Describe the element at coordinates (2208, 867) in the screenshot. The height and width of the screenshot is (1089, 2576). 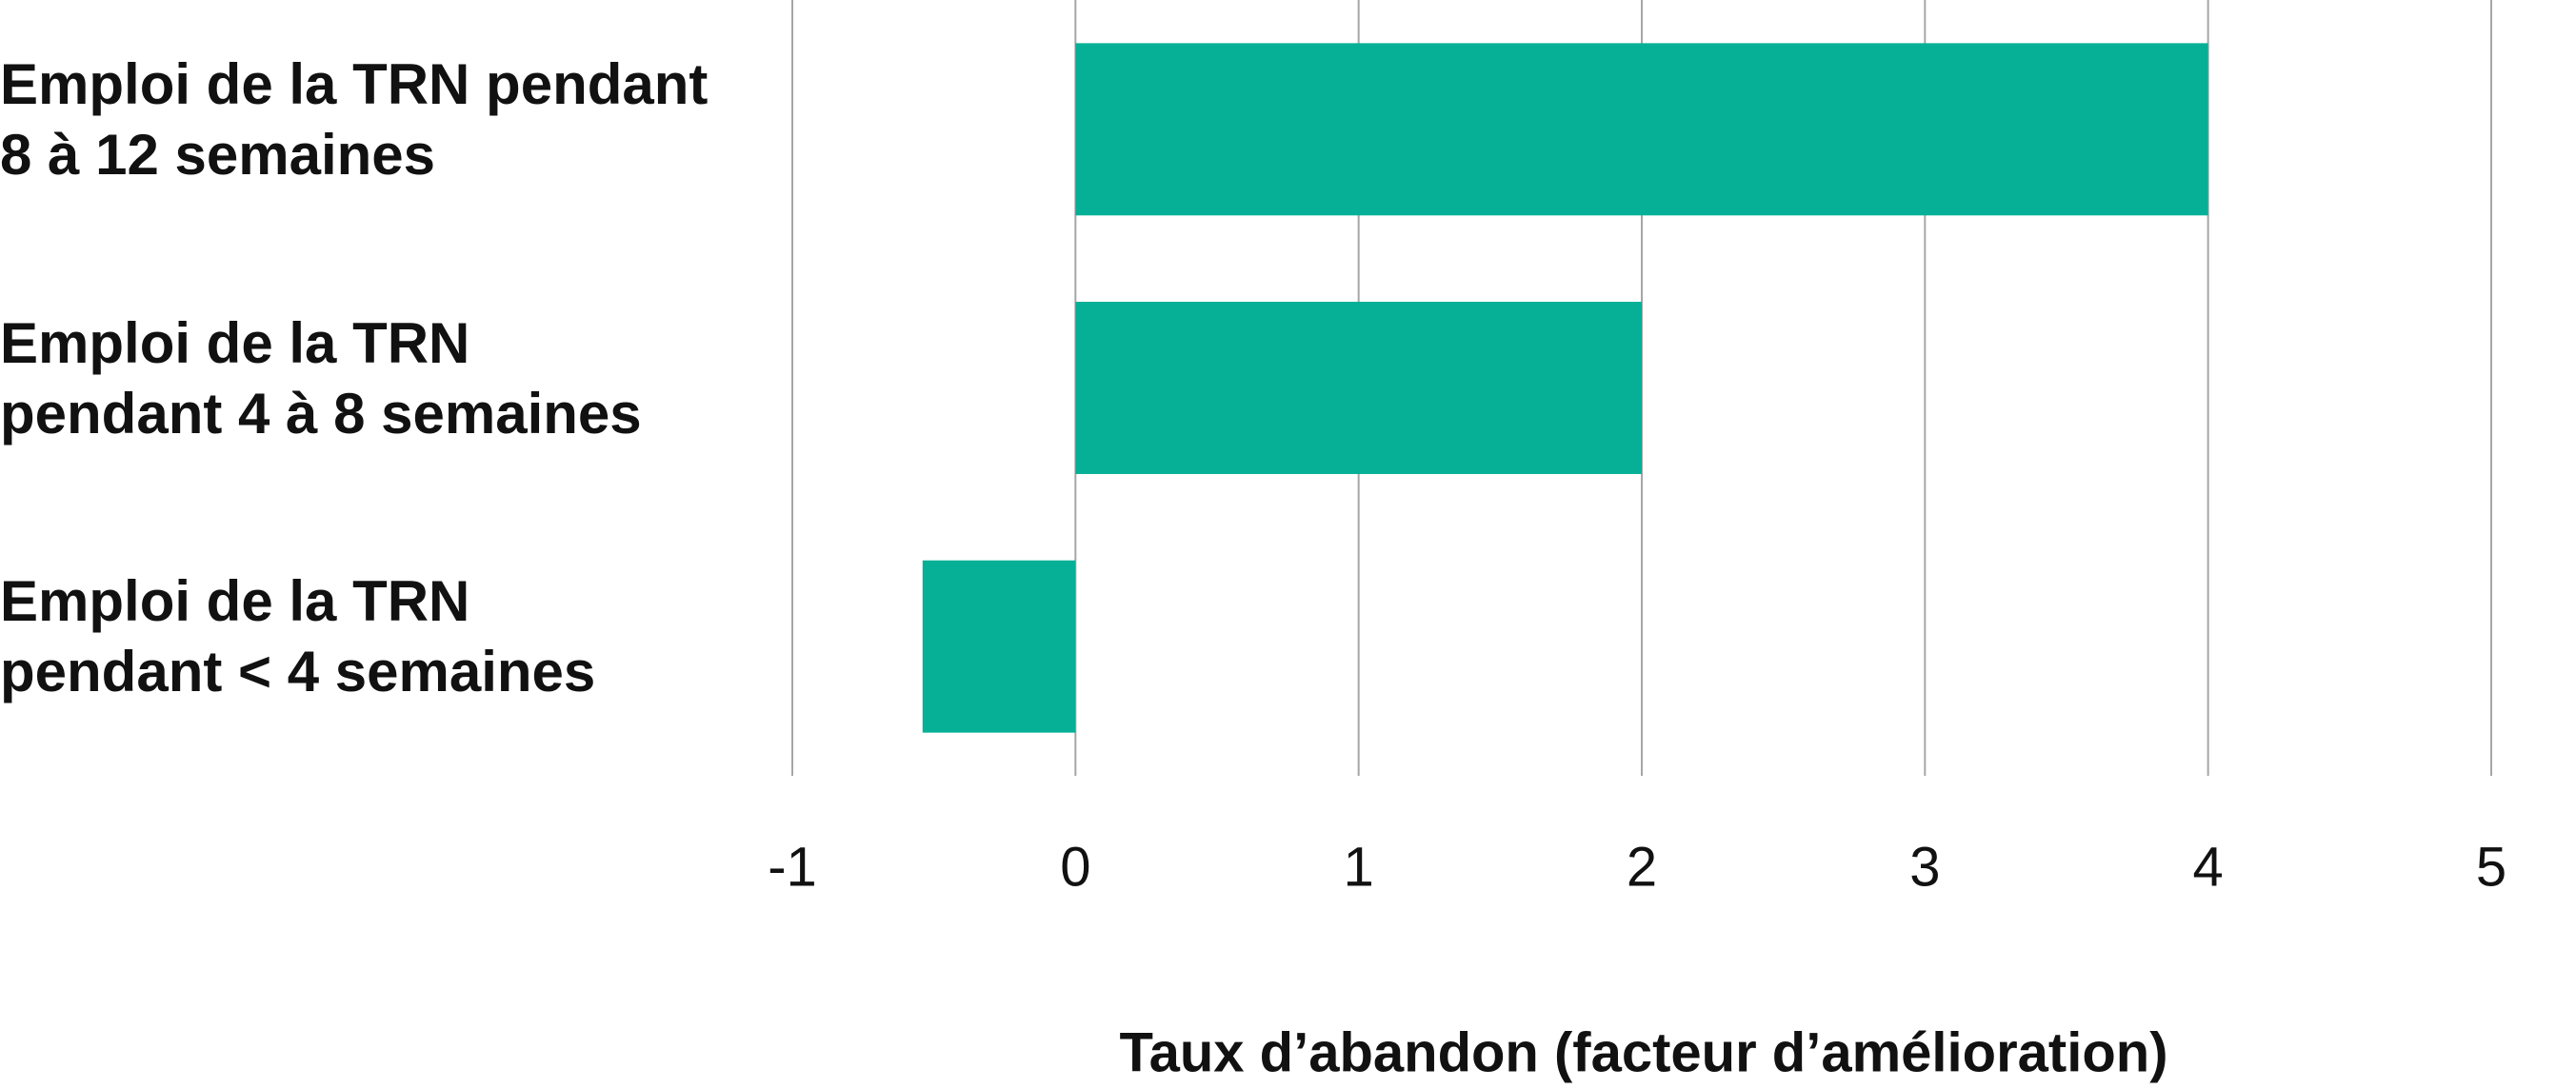
I see `x-tick-label: 4` at that location.